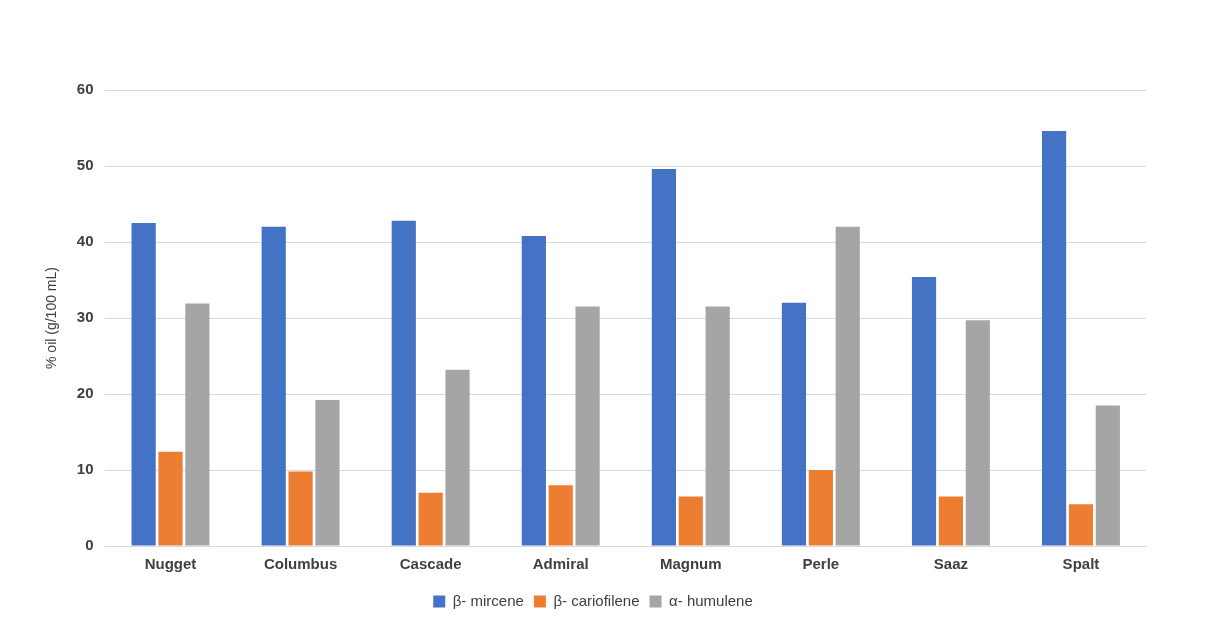  I want to click on y-tick-label: 60, so click(85, 89).